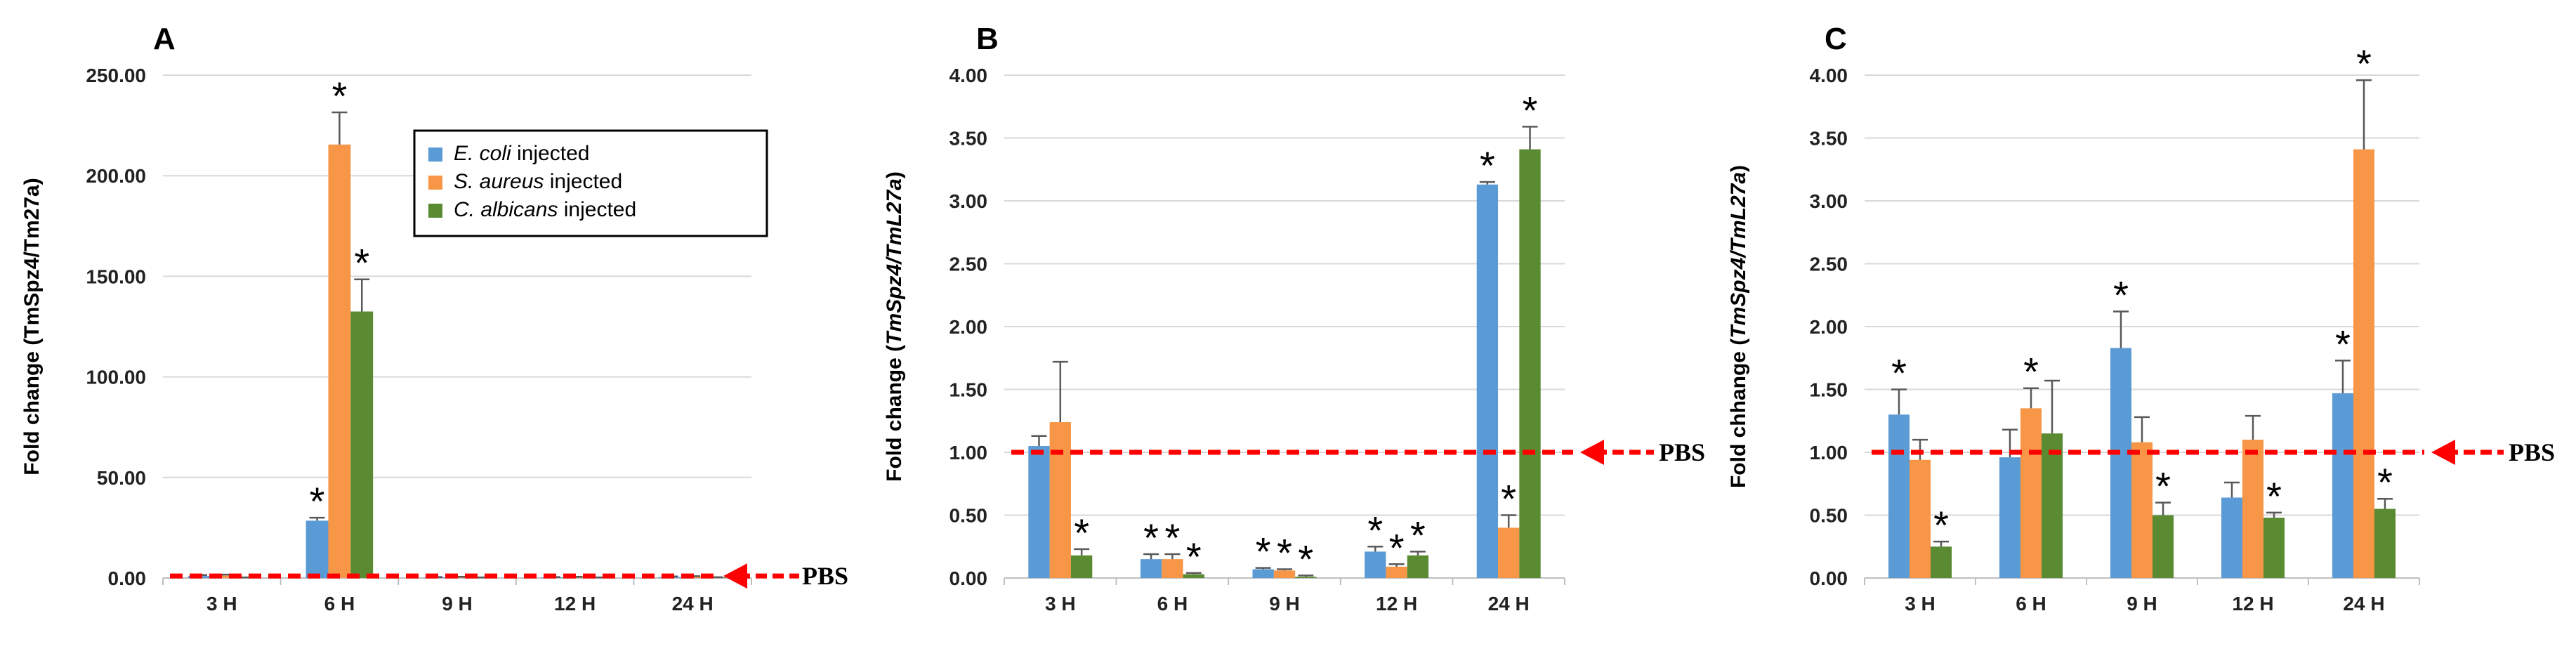 The image size is (2576, 663). What do you see at coordinates (116, 176) in the screenshot?
I see `y-tick-label: 200.00` at bounding box center [116, 176].